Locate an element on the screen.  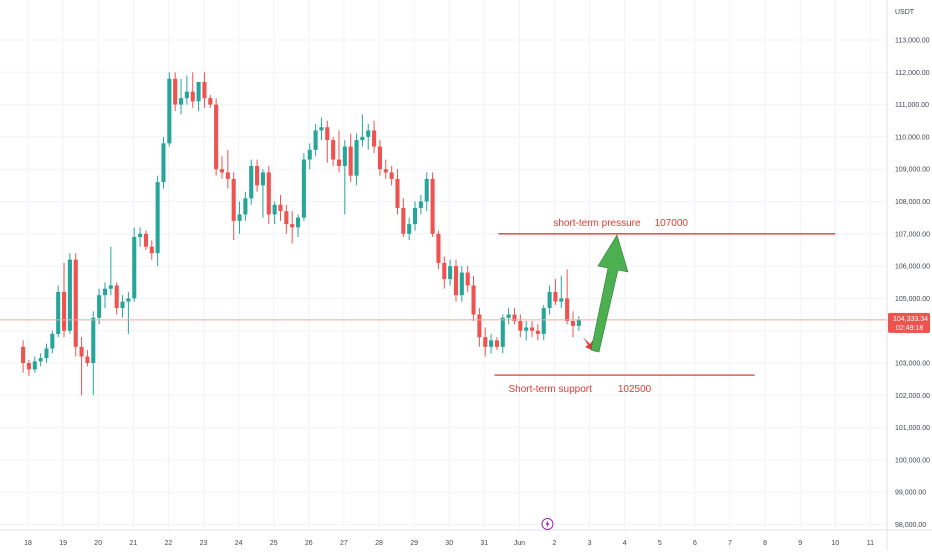
bar-countdown: 02:49:18 is located at coordinates (909, 328).